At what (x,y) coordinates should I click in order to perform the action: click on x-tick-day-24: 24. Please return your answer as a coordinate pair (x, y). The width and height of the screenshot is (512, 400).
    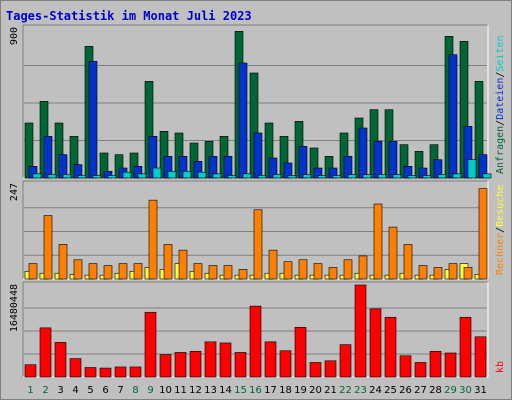
    Looking at the image, I should click on (375, 390).